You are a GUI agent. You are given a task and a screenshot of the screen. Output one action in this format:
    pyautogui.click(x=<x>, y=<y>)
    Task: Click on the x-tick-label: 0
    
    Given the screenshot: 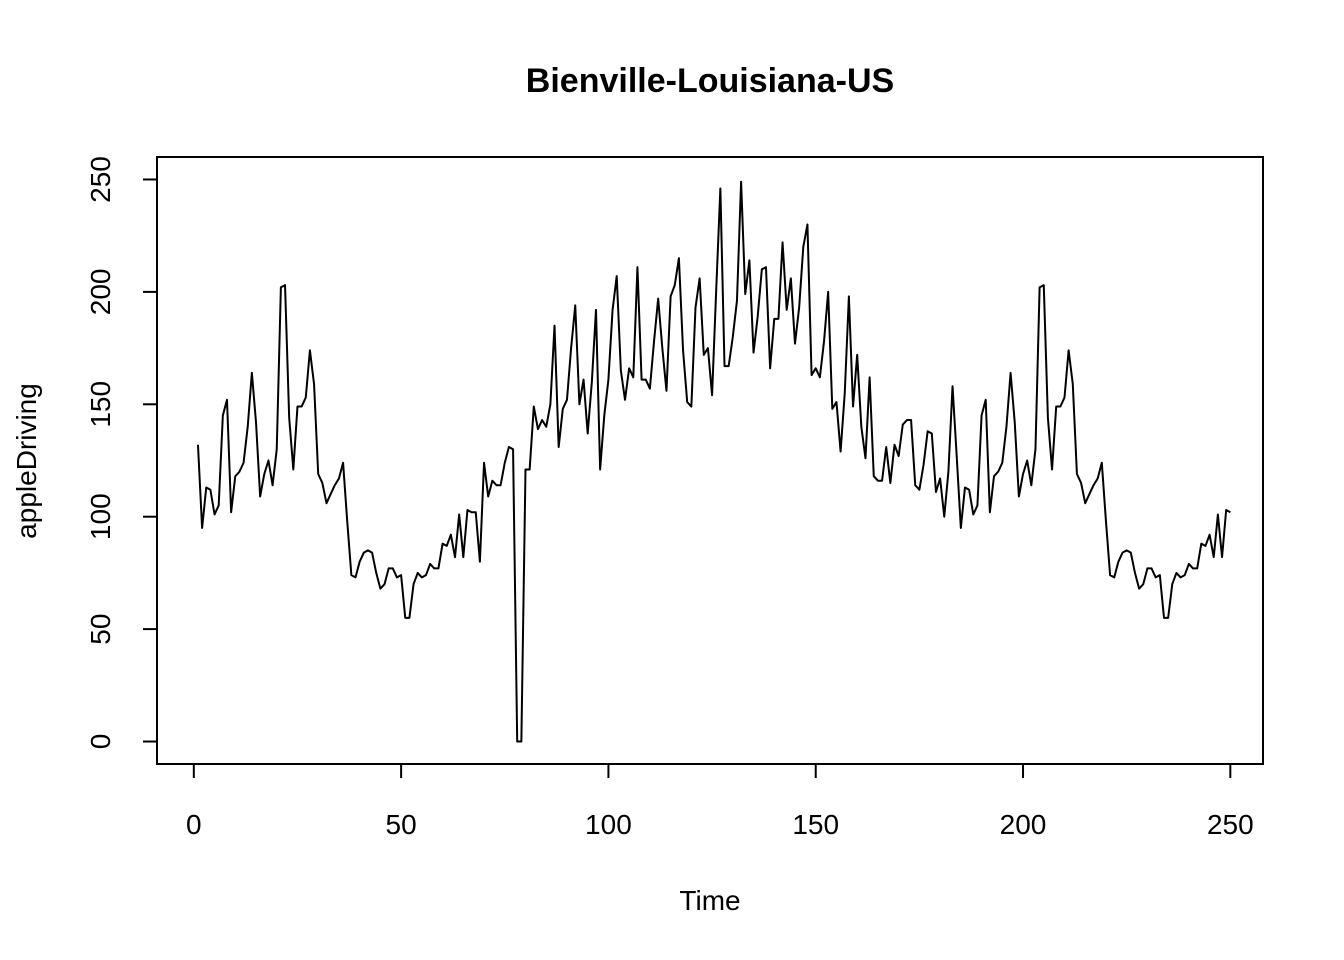 What is the action you would take?
    pyautogui.click(x=194, y=824)
    